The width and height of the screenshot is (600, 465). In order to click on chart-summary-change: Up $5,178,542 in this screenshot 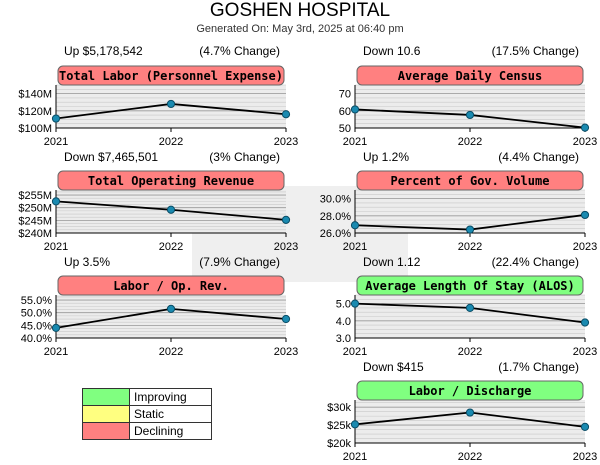, I will do `click(103, 51)`.